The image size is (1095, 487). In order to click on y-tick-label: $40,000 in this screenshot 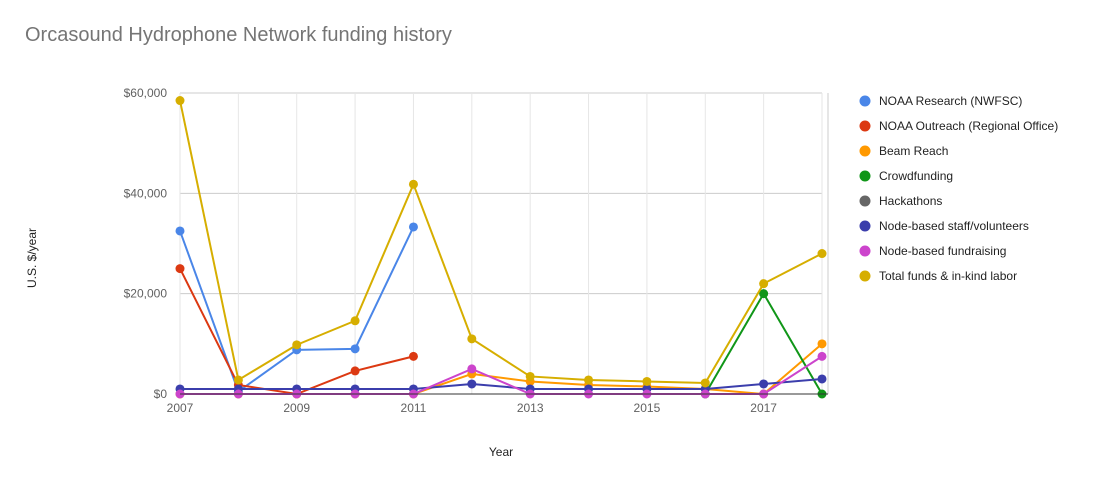, I will do `click(146, 193)`.